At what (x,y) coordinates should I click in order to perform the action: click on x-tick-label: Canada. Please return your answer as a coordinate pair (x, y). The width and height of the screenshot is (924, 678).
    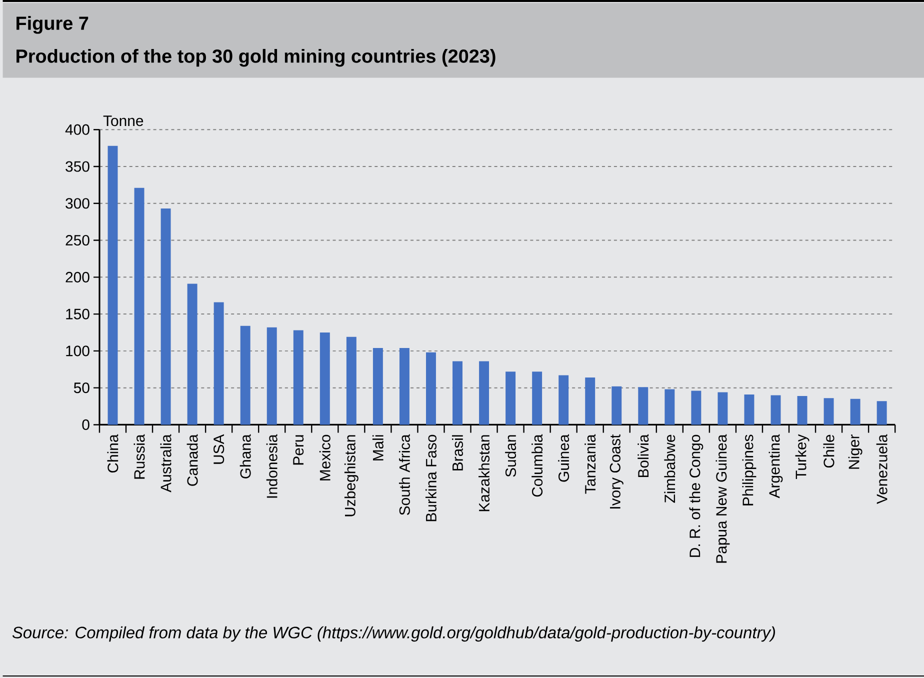
    Looking at the image, I should click on (192, 460).